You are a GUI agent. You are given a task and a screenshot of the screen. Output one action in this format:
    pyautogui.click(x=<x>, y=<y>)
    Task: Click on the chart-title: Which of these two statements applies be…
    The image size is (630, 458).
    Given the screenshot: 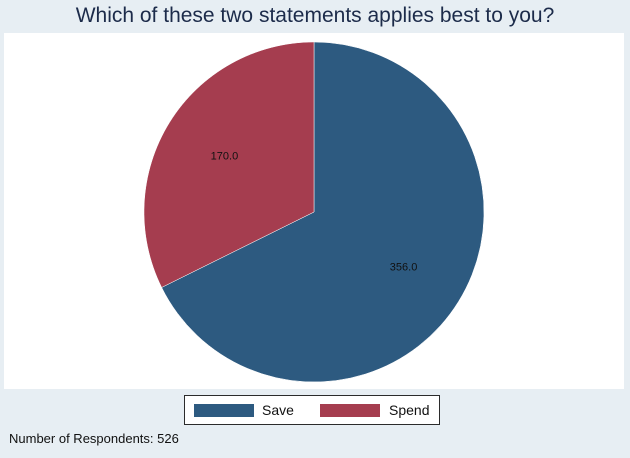 What is the action you would take?
    pyautogui.click(x=315, y=15)
    